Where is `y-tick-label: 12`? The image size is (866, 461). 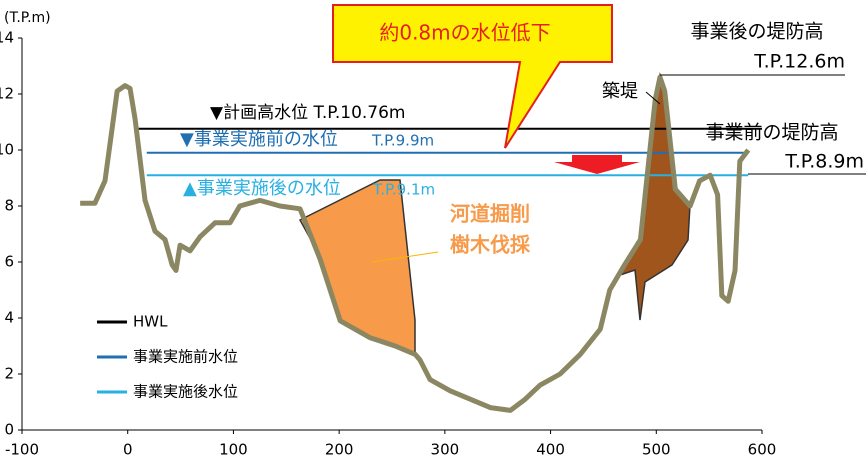
y-tick-label: 12 is located at coordinates (7, 94).